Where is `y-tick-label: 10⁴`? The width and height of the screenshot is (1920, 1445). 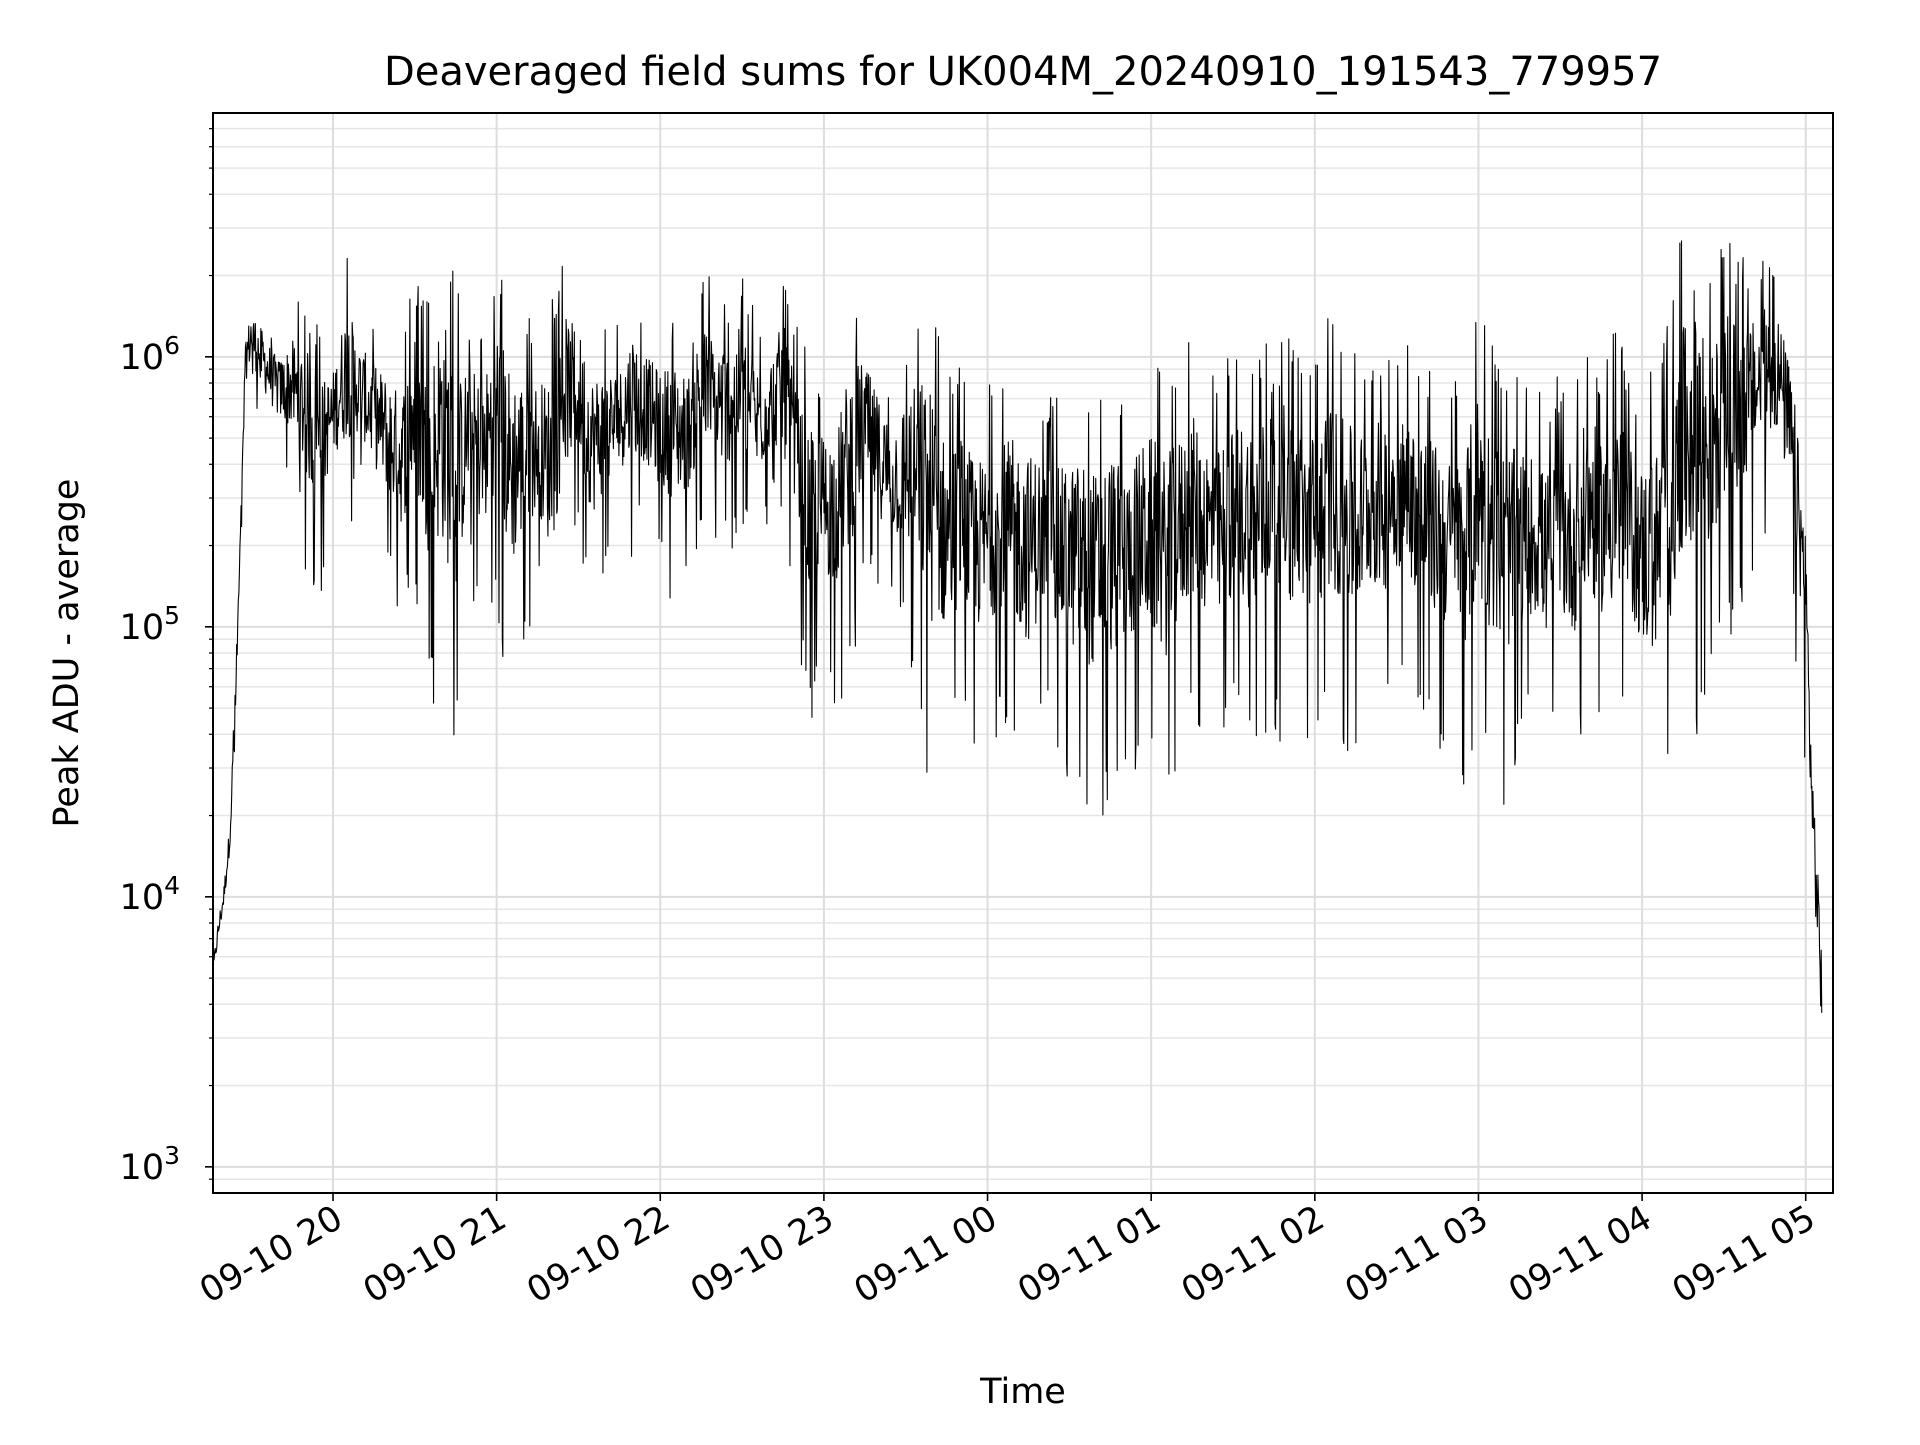
y-tick-label: 10⁴ is located at coordinates (150, 894).